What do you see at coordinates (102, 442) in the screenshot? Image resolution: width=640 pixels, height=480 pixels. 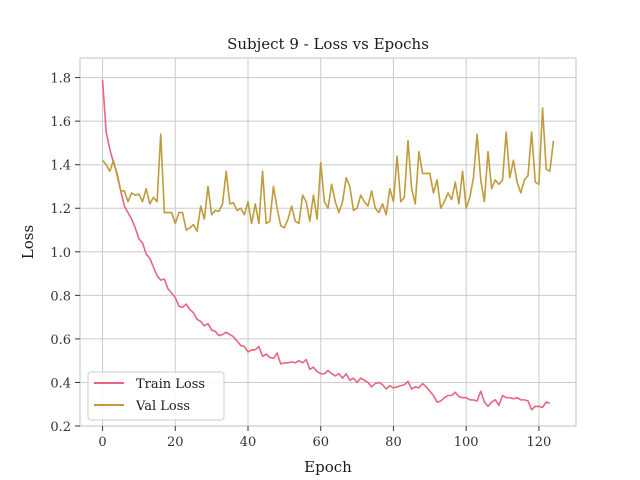 I see `x-tick-label: 0` at bounding box center [102, 442].